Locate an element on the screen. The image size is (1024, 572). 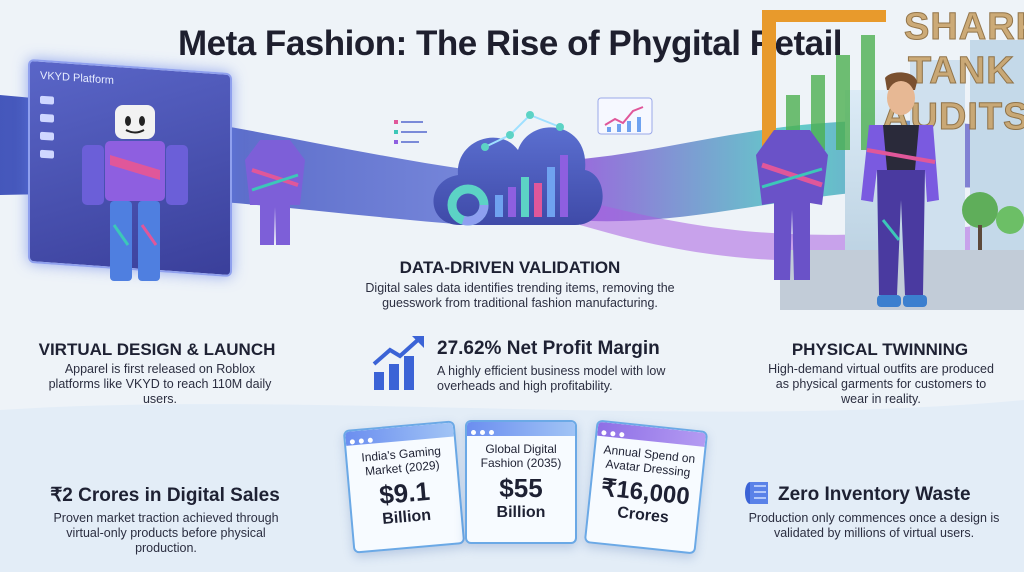
digital-sales-heading: ₹2 Crores in Digital Sales is located at coordinates (165, 495).